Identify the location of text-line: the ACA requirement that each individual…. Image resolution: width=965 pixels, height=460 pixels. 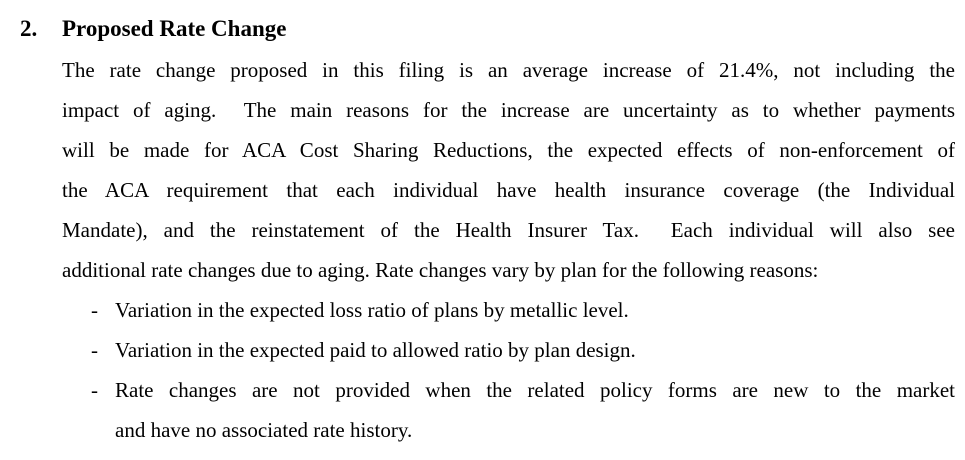
(508, 190).